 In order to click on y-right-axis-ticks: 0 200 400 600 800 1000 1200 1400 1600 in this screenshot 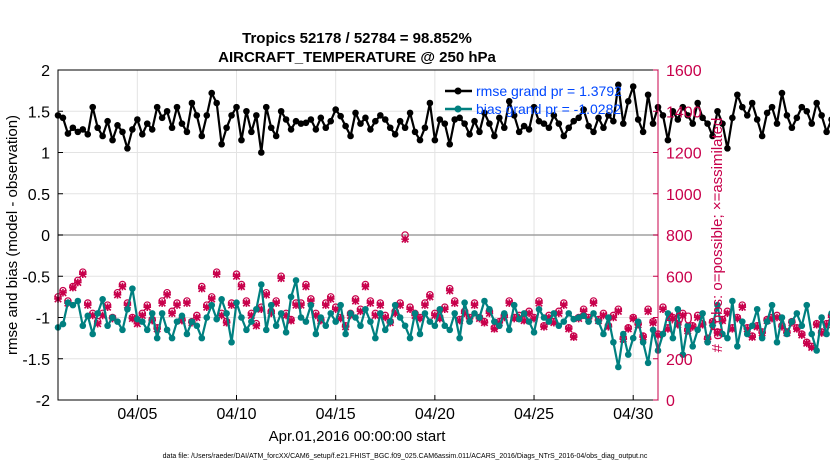, I will do `click(677, 236)`.